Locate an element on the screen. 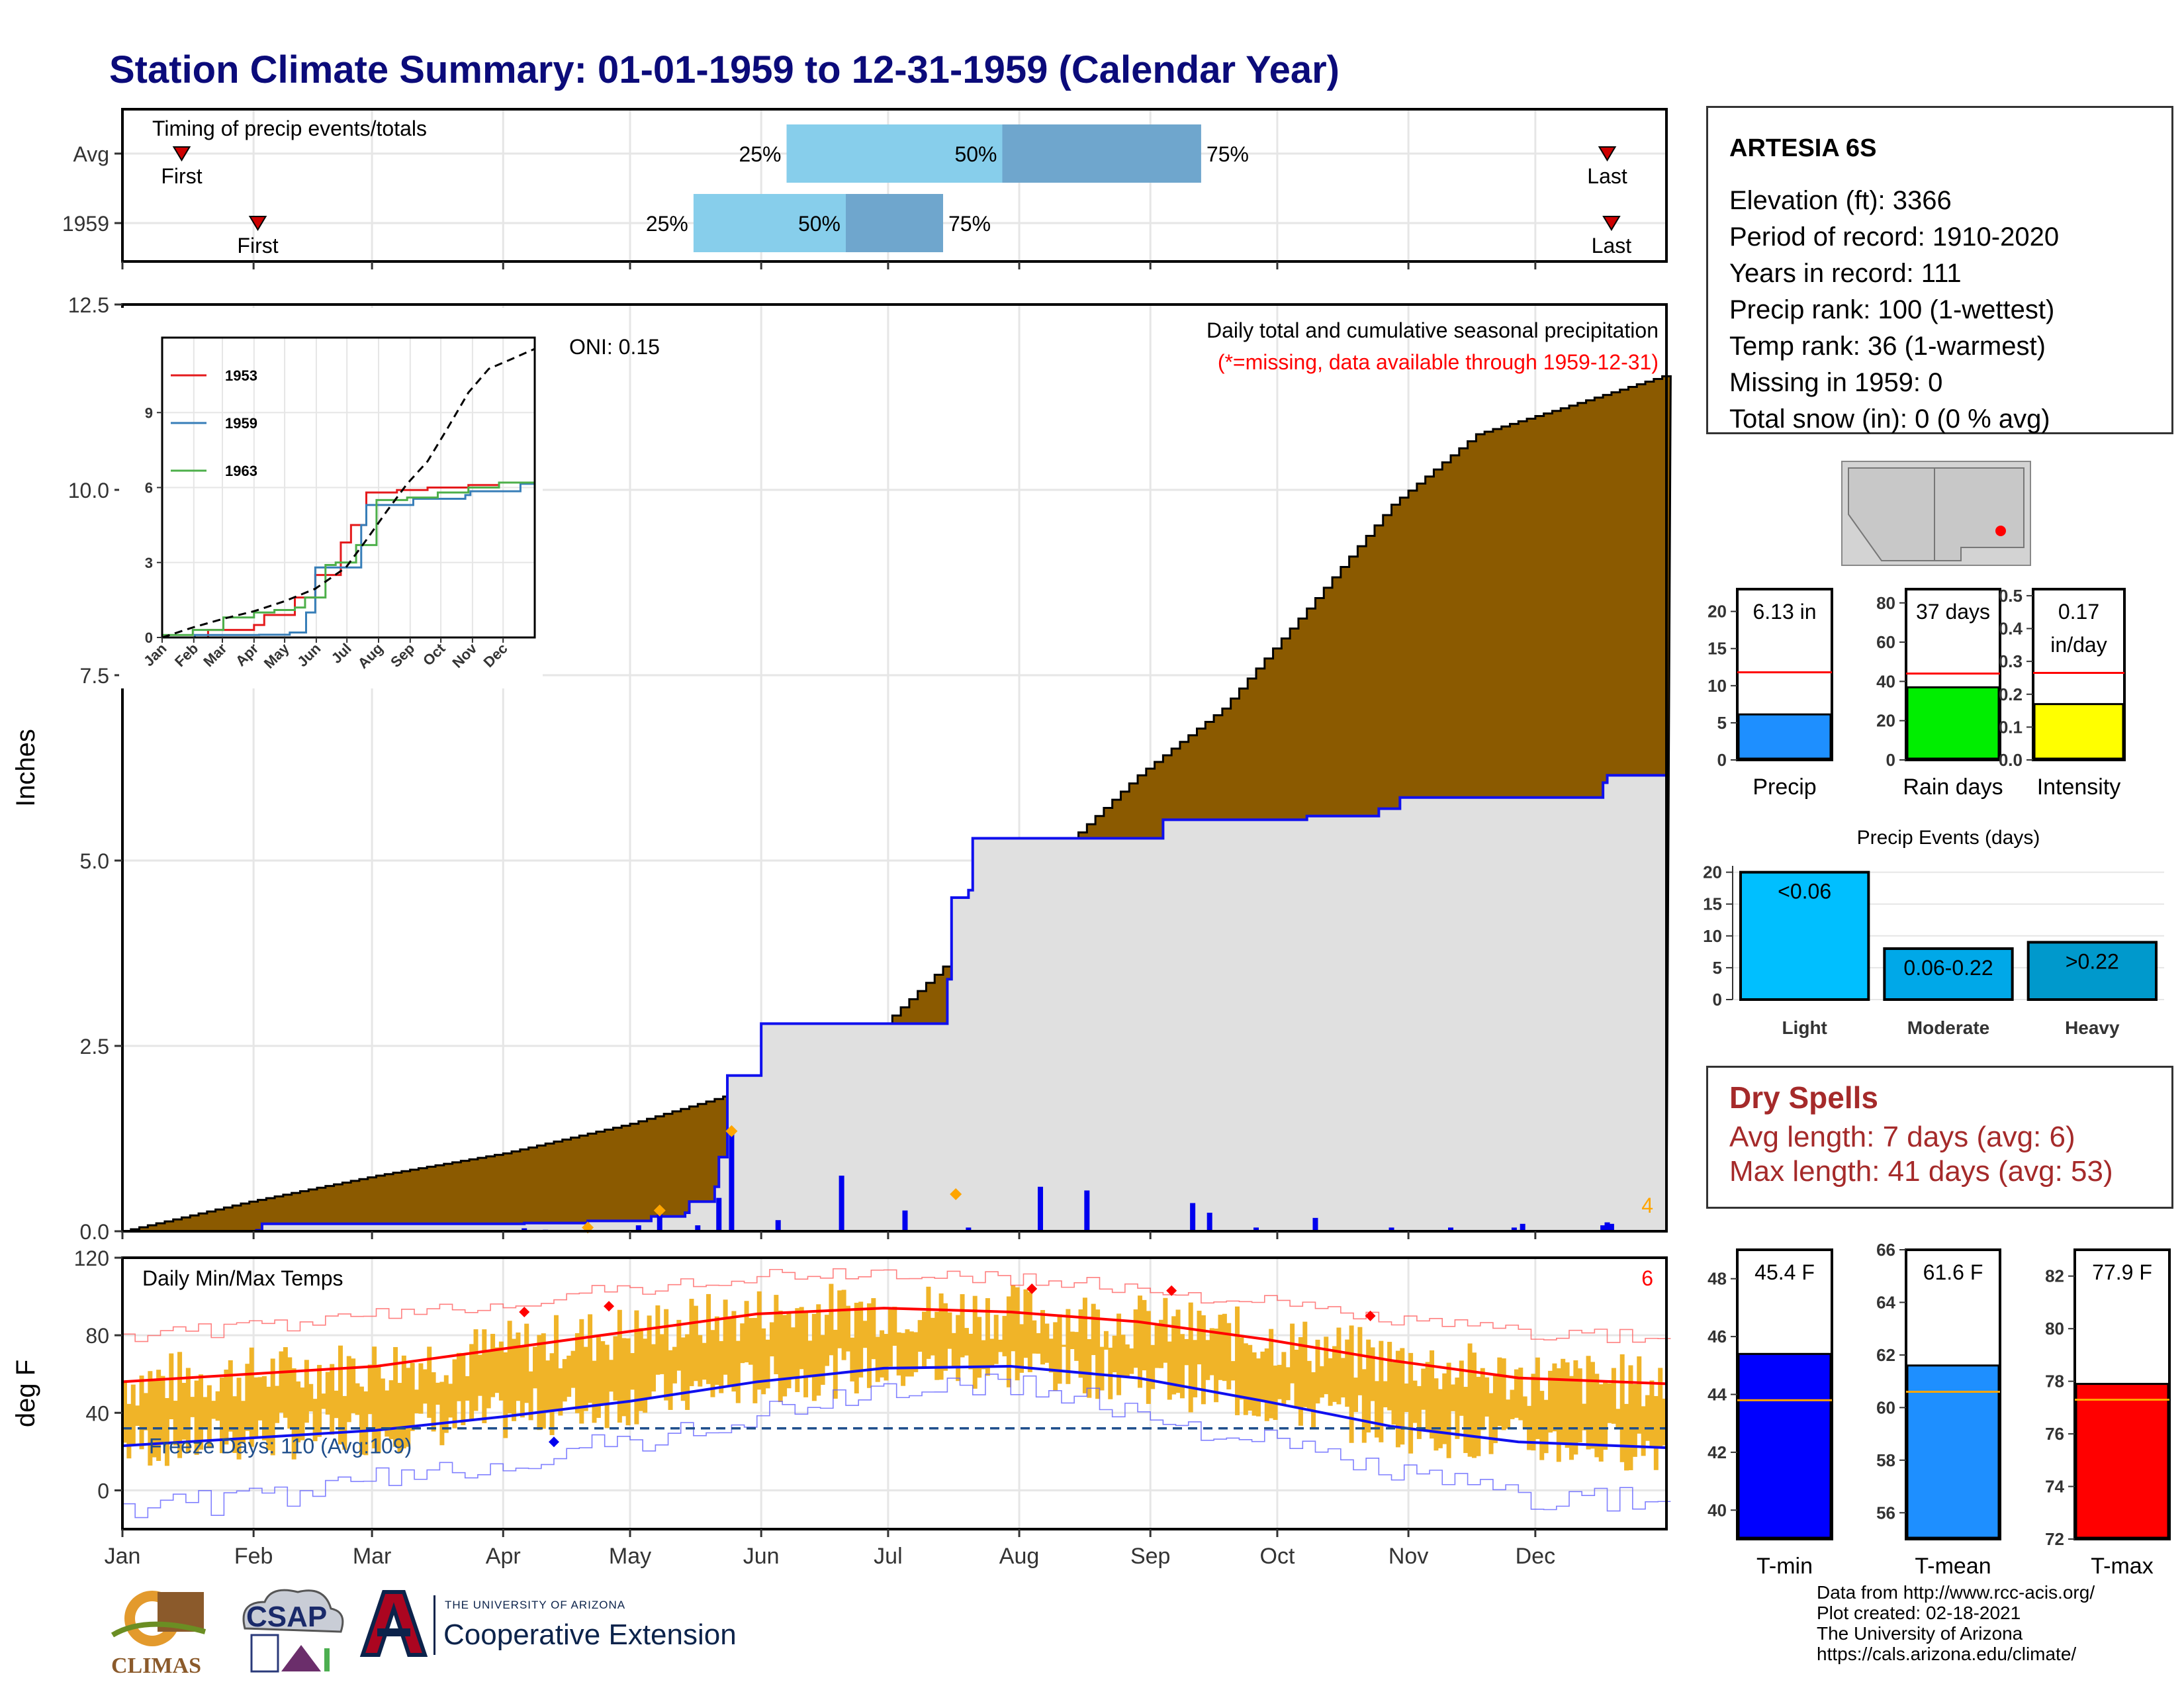 The image size is (2184, 1688). month-label-jan: Jan is located at coordinates (123, 1556).